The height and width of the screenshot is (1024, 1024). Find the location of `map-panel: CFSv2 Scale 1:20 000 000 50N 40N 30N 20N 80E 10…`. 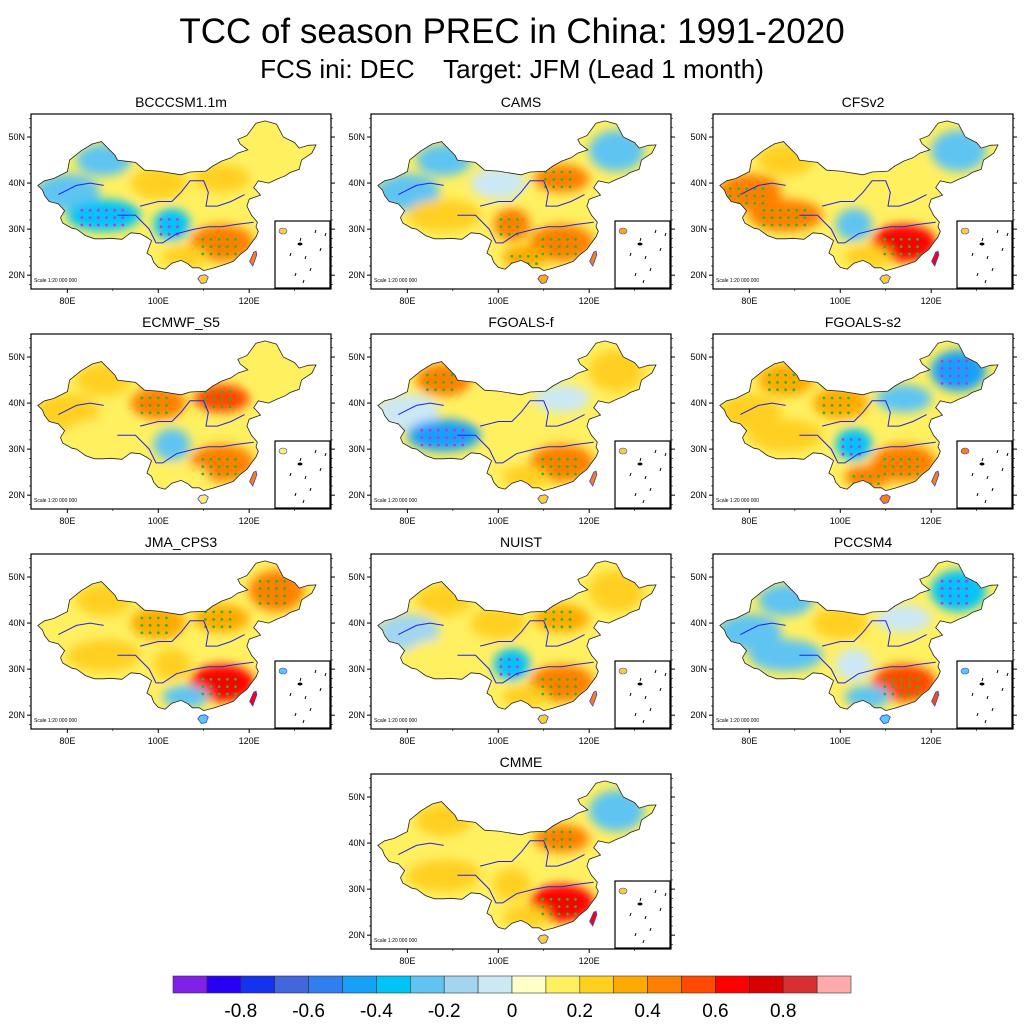

map-panel: CFSv2 Scale 1:20 000 000 50N 40N 30N 20N 80E 10… is located at coordinates (852, 202).